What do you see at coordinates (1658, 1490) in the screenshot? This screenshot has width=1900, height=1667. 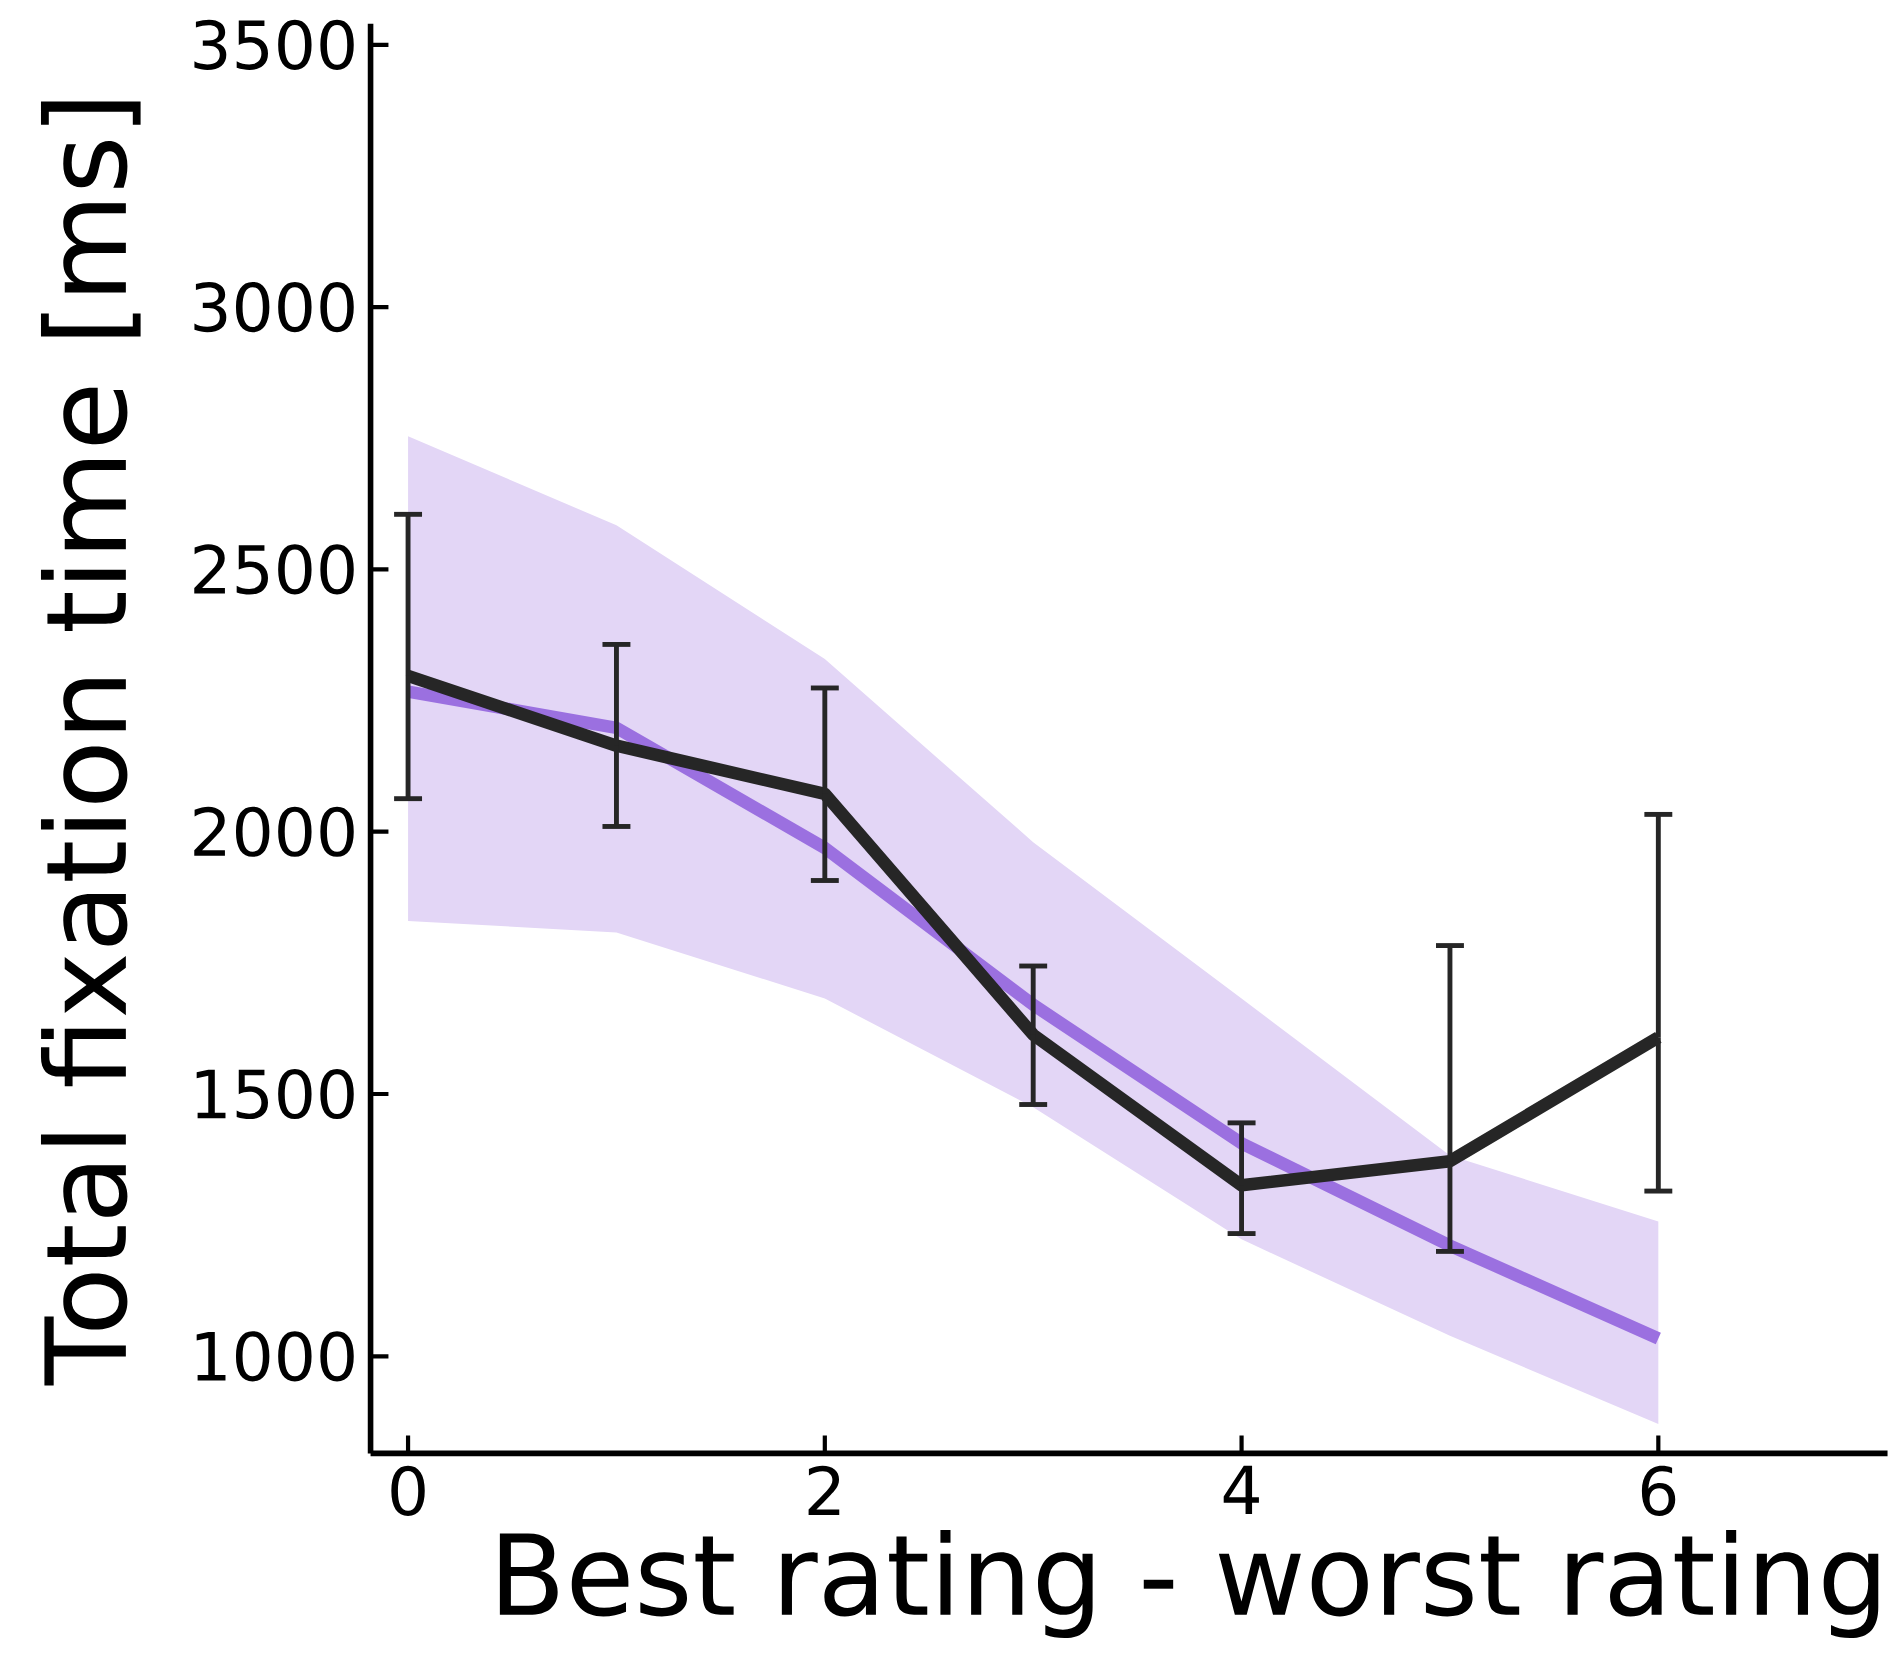 I see `x-tick-label: 6` at bounding box center [1658, 1490].